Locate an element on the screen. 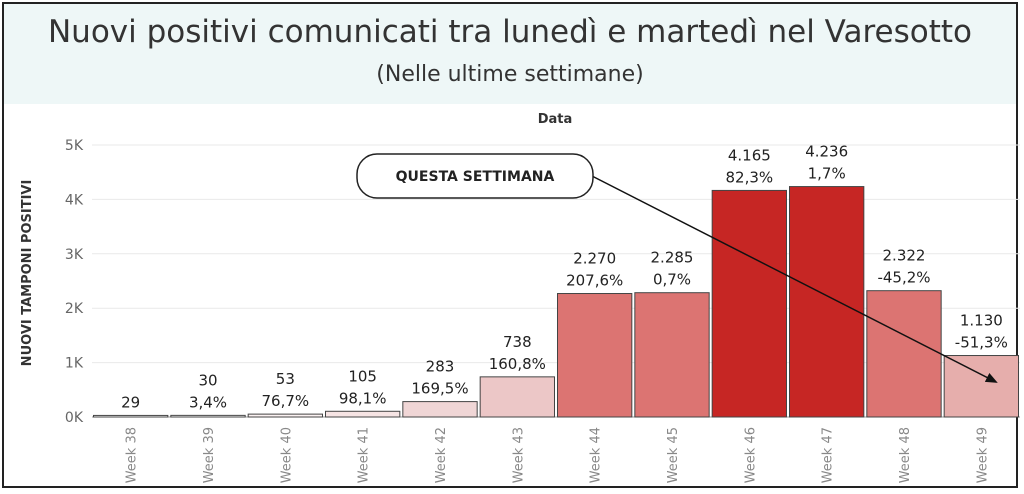  x-tick-label: Week 40 is located at coordinates (286, 455).